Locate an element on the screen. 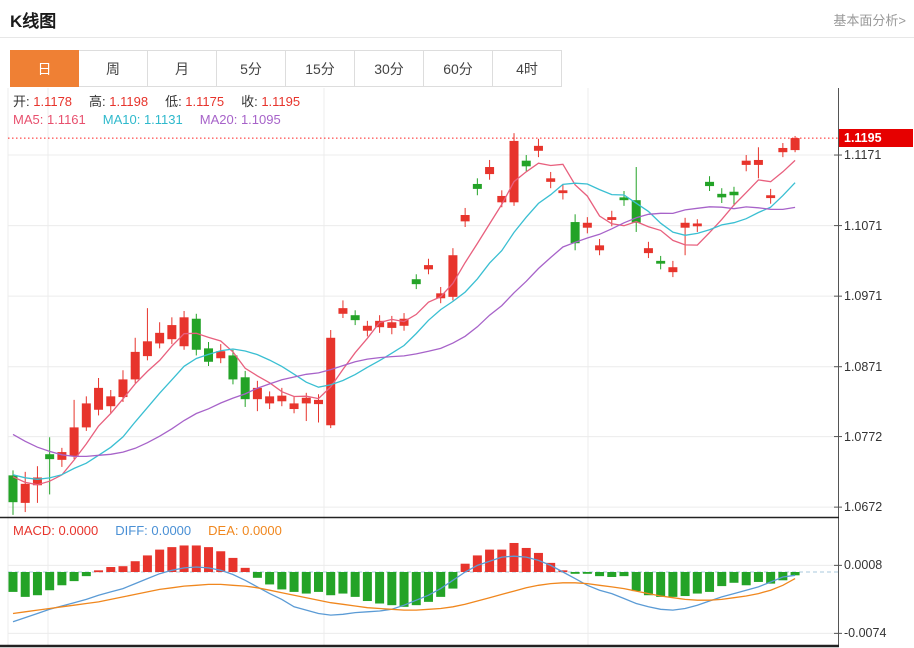 The width and height of the screenshot is (914, 648). close-value: 1.1195 is located at coordinates (281, 101).